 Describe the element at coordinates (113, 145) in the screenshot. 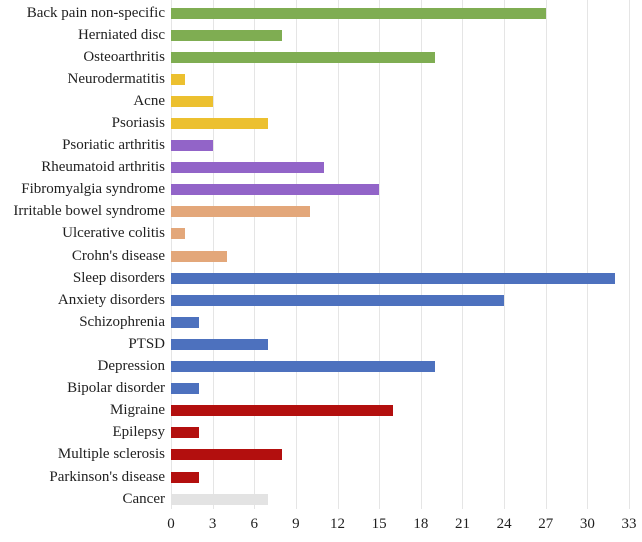

I see `category-label: Psoriatic arthritis` at that location.